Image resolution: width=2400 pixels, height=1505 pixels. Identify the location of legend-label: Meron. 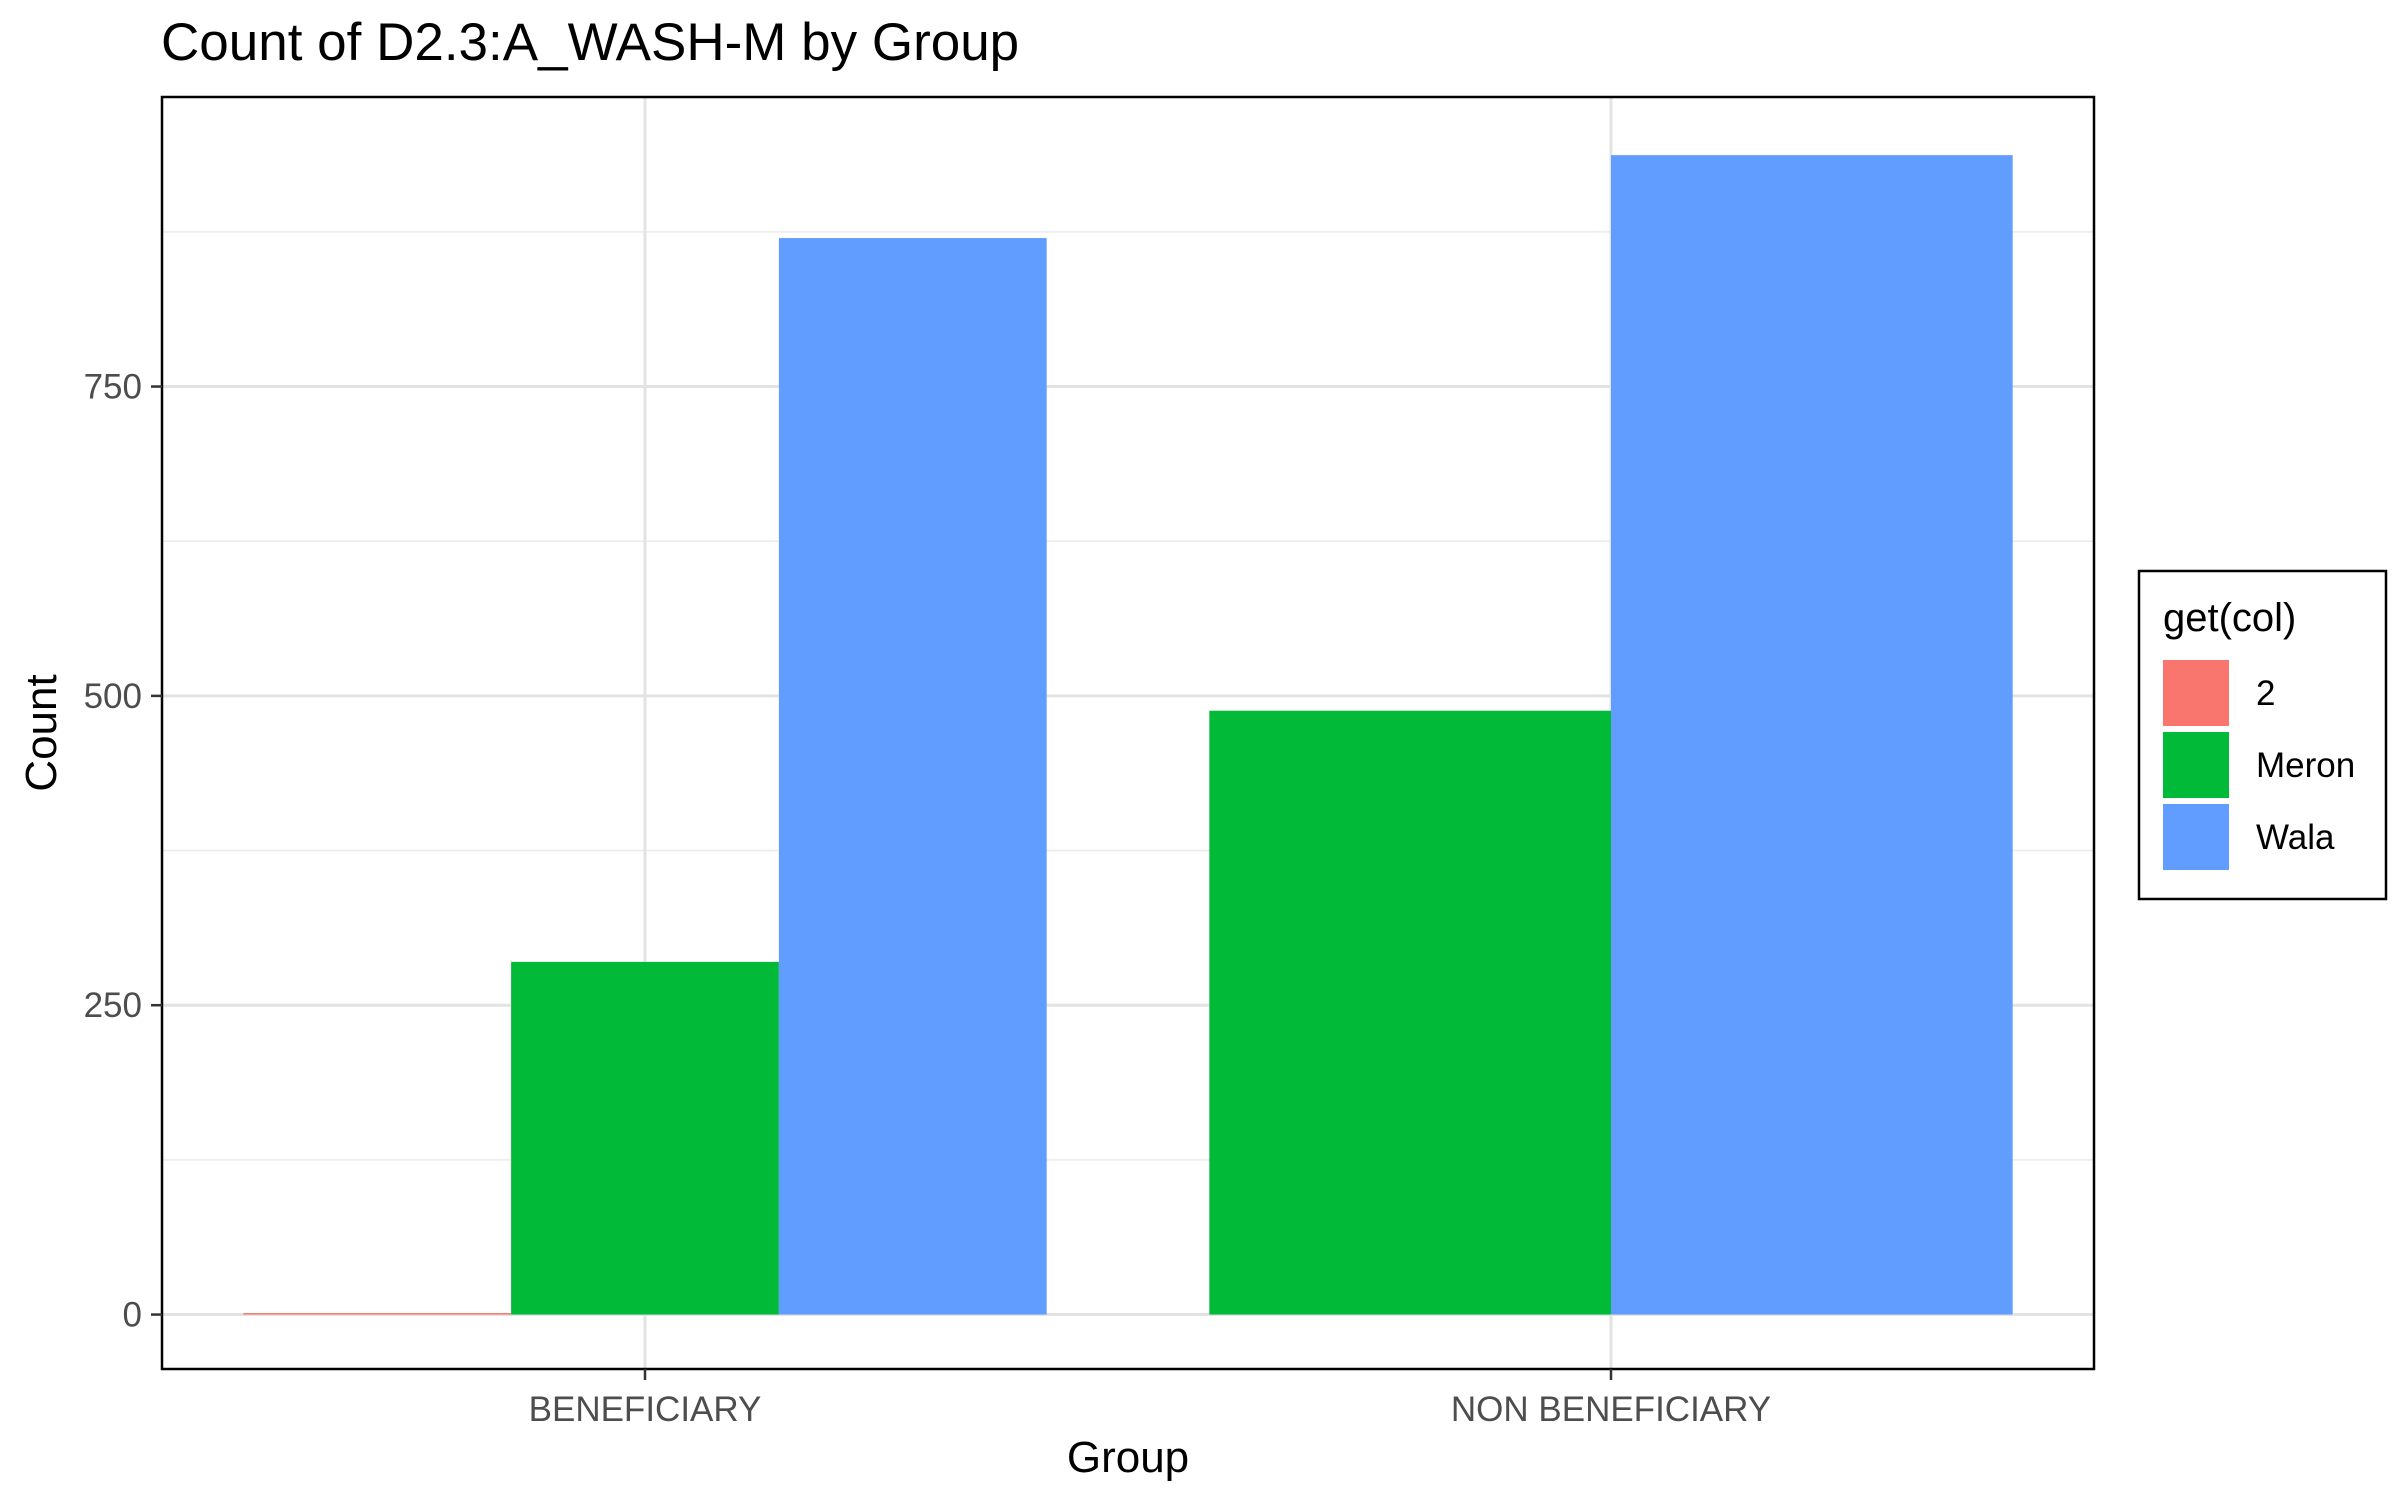
(2305, 765).